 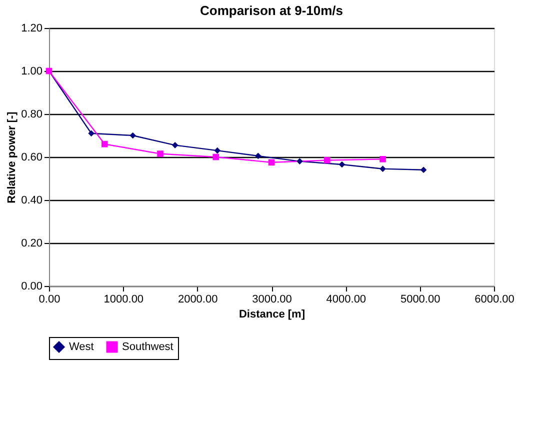 What do you see at coordinates (124, 300) in the screenshot?
I see `x-tick-label: 1000.00` at bounding box center [124, 300].